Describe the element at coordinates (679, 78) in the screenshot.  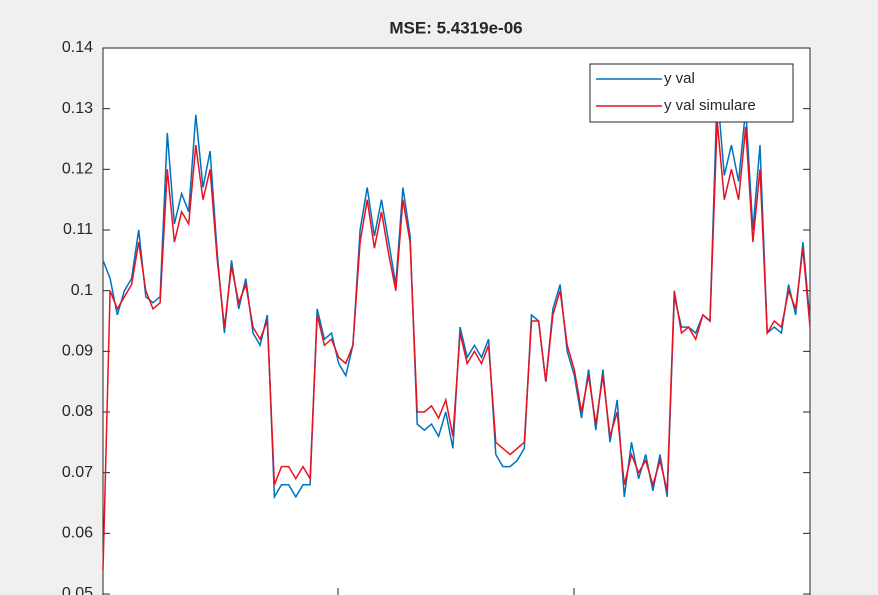
I see `legend-label: y val` at that location.